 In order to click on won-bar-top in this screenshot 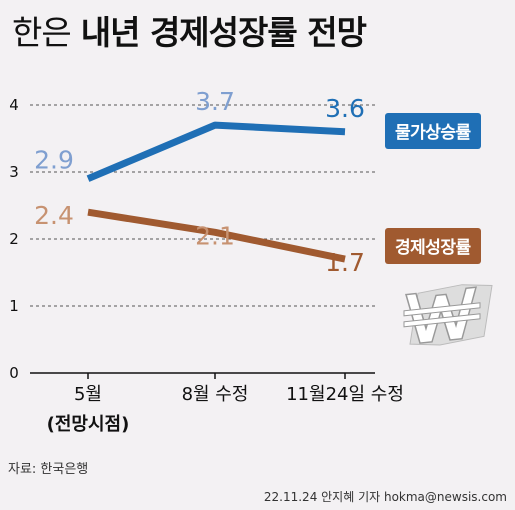, I will do `click(442, 309)`.